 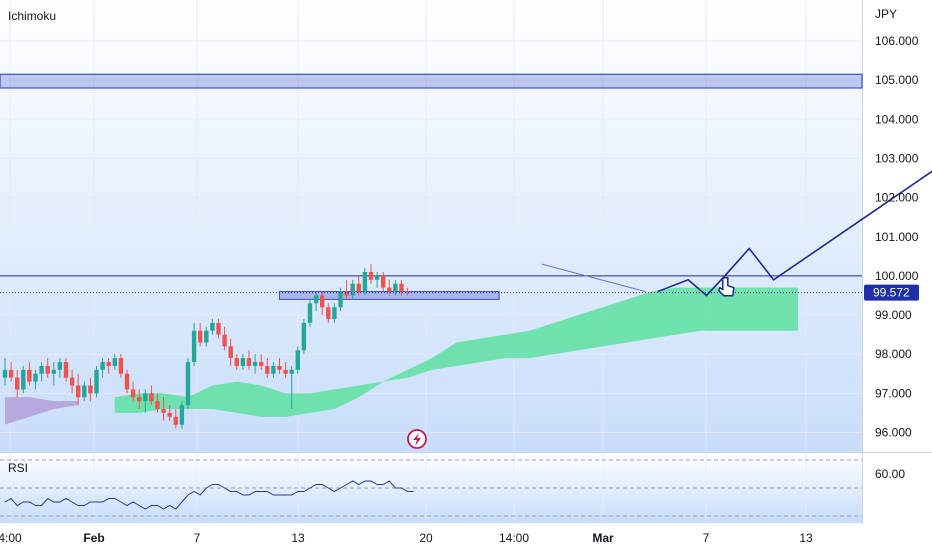 What do you see at coordinates (298, 538) in the screenshot?
I see `time-tick-label: 13` at bounding box center [298, 538].